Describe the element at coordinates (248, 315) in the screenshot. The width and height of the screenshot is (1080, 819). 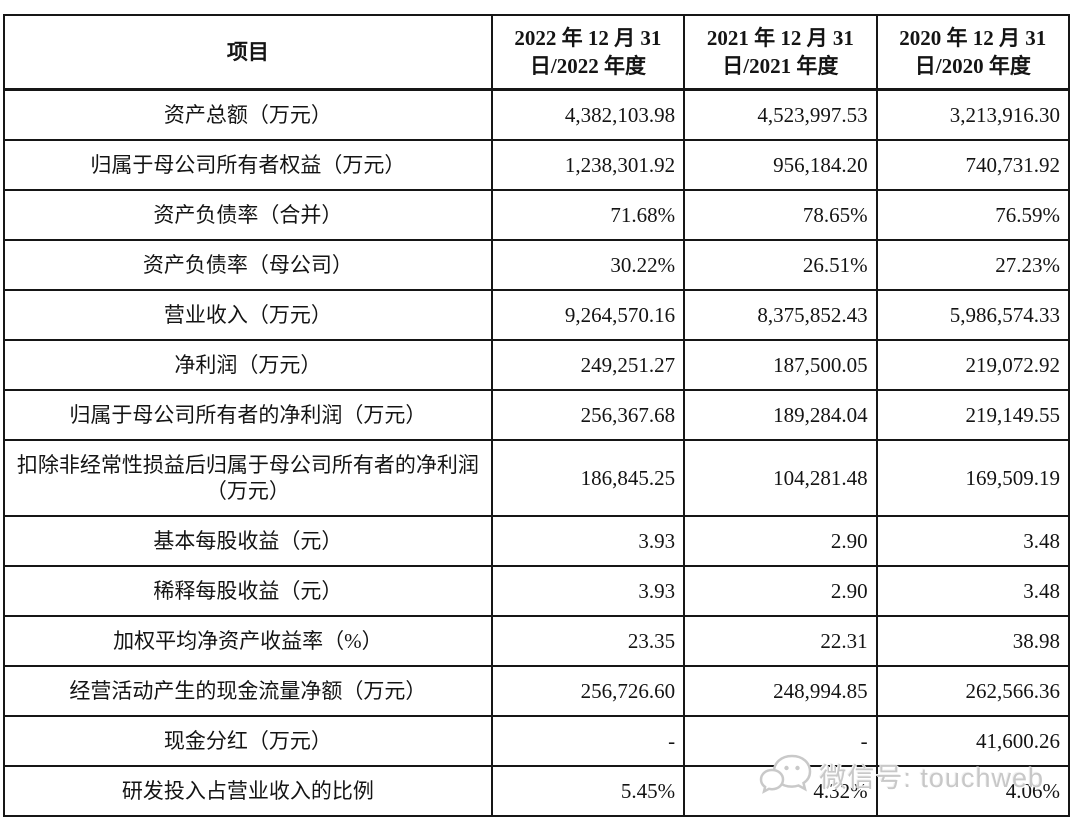
I see `row-label: 营业收入（万元）` at that location.